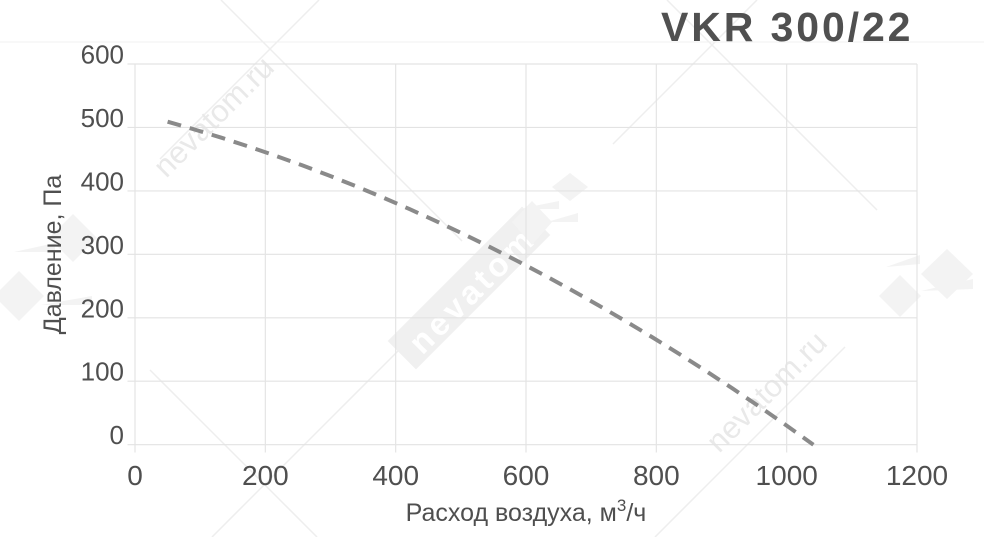 This screenshot has height=537, width=984. Describe the element at coordinates (53, 255) in the screenshot. I see `svg-text: Давление, Па` at that location.